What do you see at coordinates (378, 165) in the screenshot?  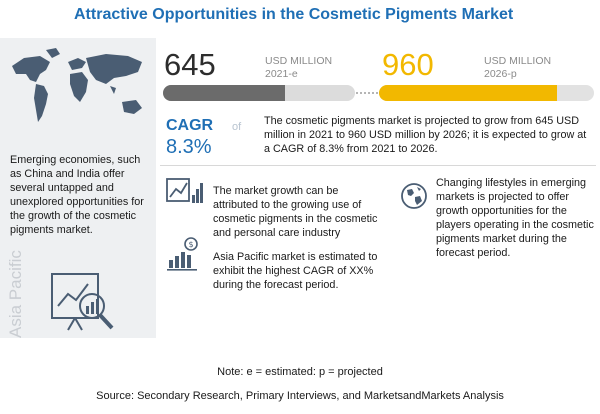 I see `divider` at bounding box center [378, 165].